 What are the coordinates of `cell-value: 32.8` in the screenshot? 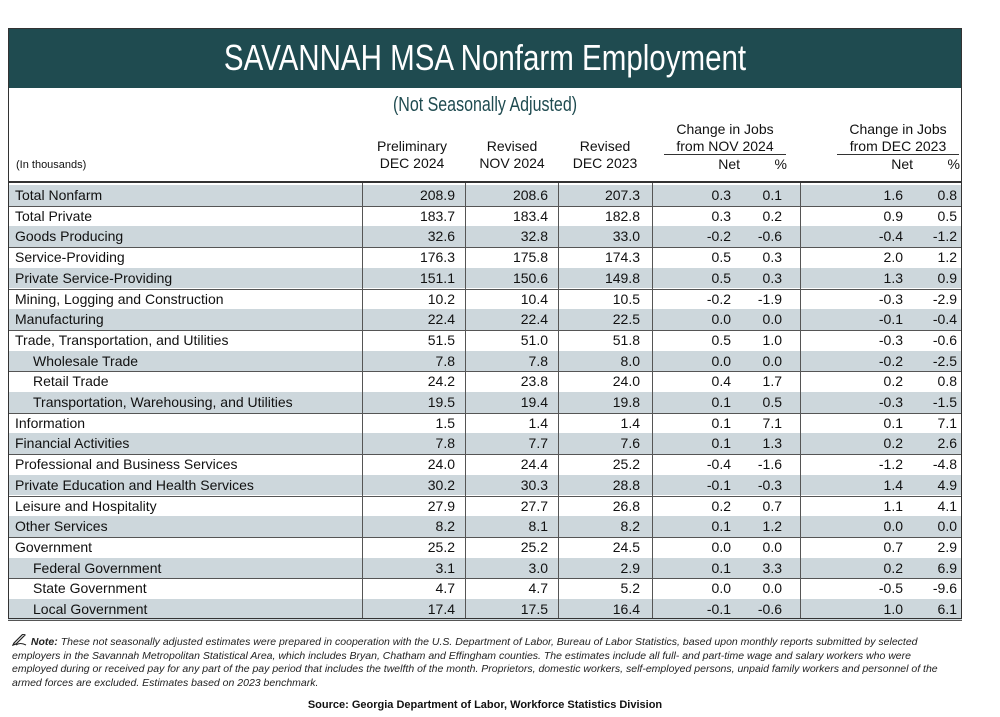 It's located at (534, 236).